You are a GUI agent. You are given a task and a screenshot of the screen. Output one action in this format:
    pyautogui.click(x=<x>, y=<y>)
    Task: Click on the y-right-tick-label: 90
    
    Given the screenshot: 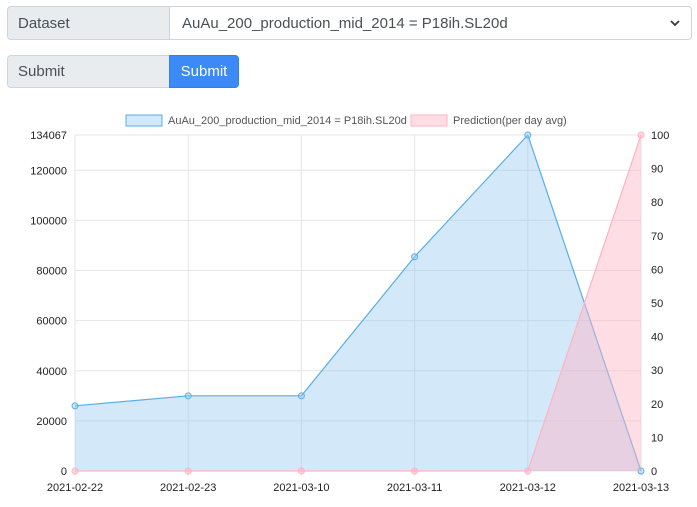 What is the action you would take?
    pyautogui.click(x=657, y=170)
    